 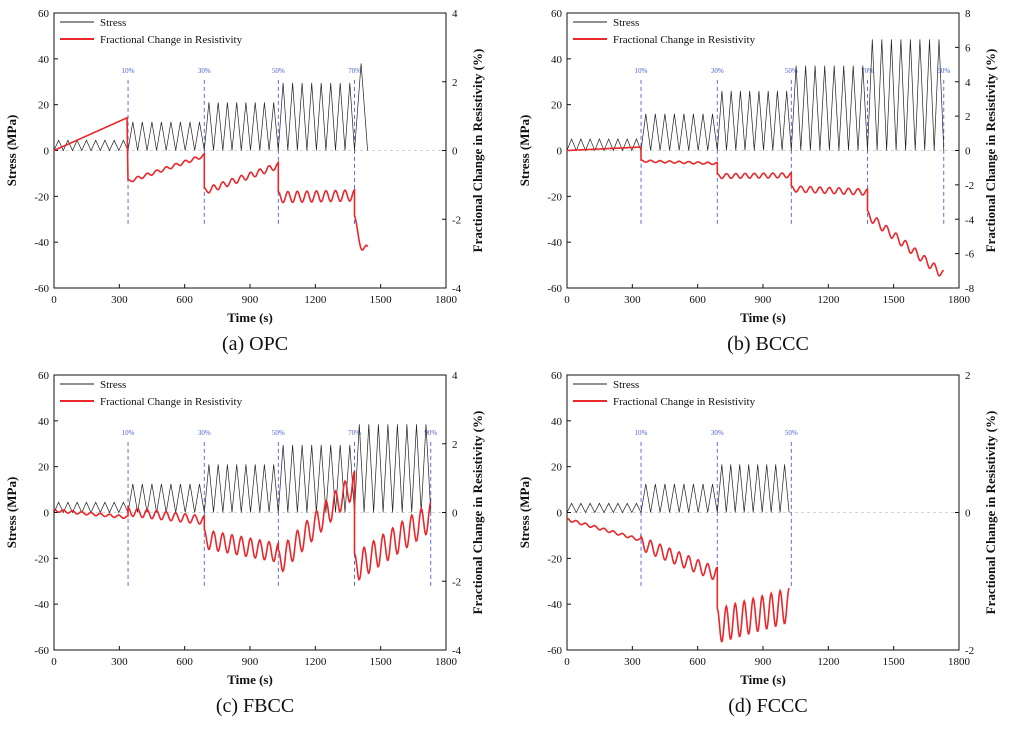 I want to click on caption-a: (a) OPC, so click(x=255, y=344).